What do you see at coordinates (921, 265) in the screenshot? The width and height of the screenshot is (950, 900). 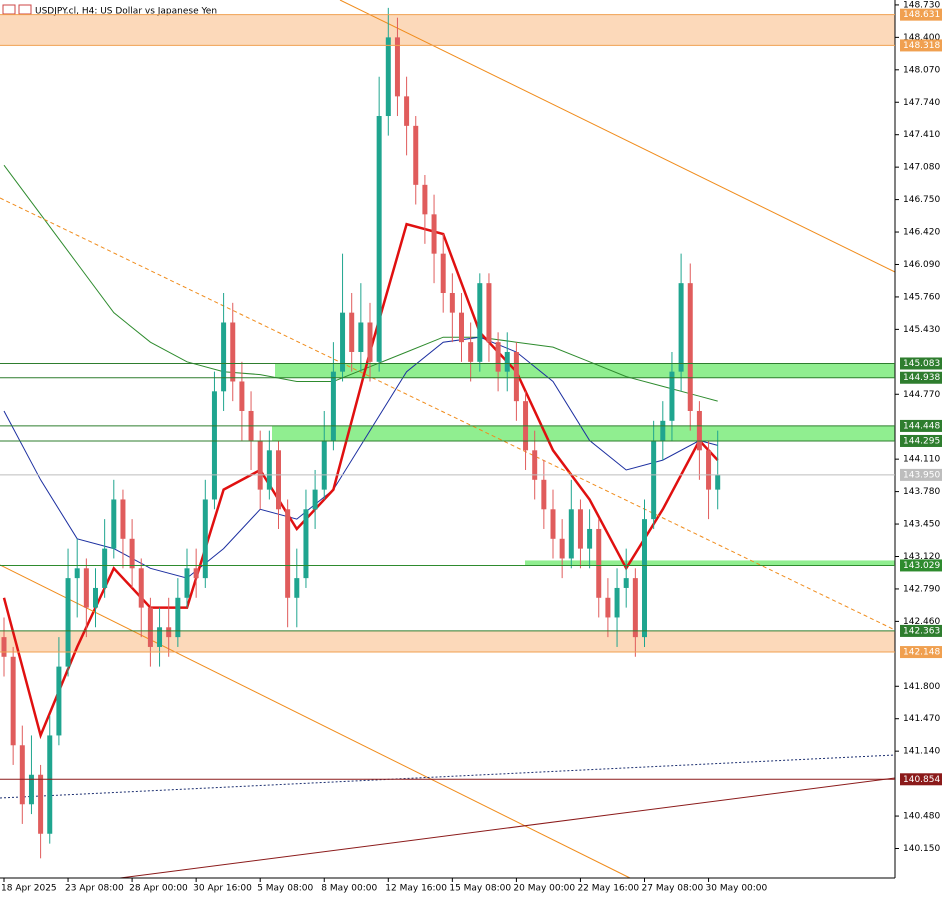 I see `y-tick-label: 146.090` at bounding box center [921, 265].